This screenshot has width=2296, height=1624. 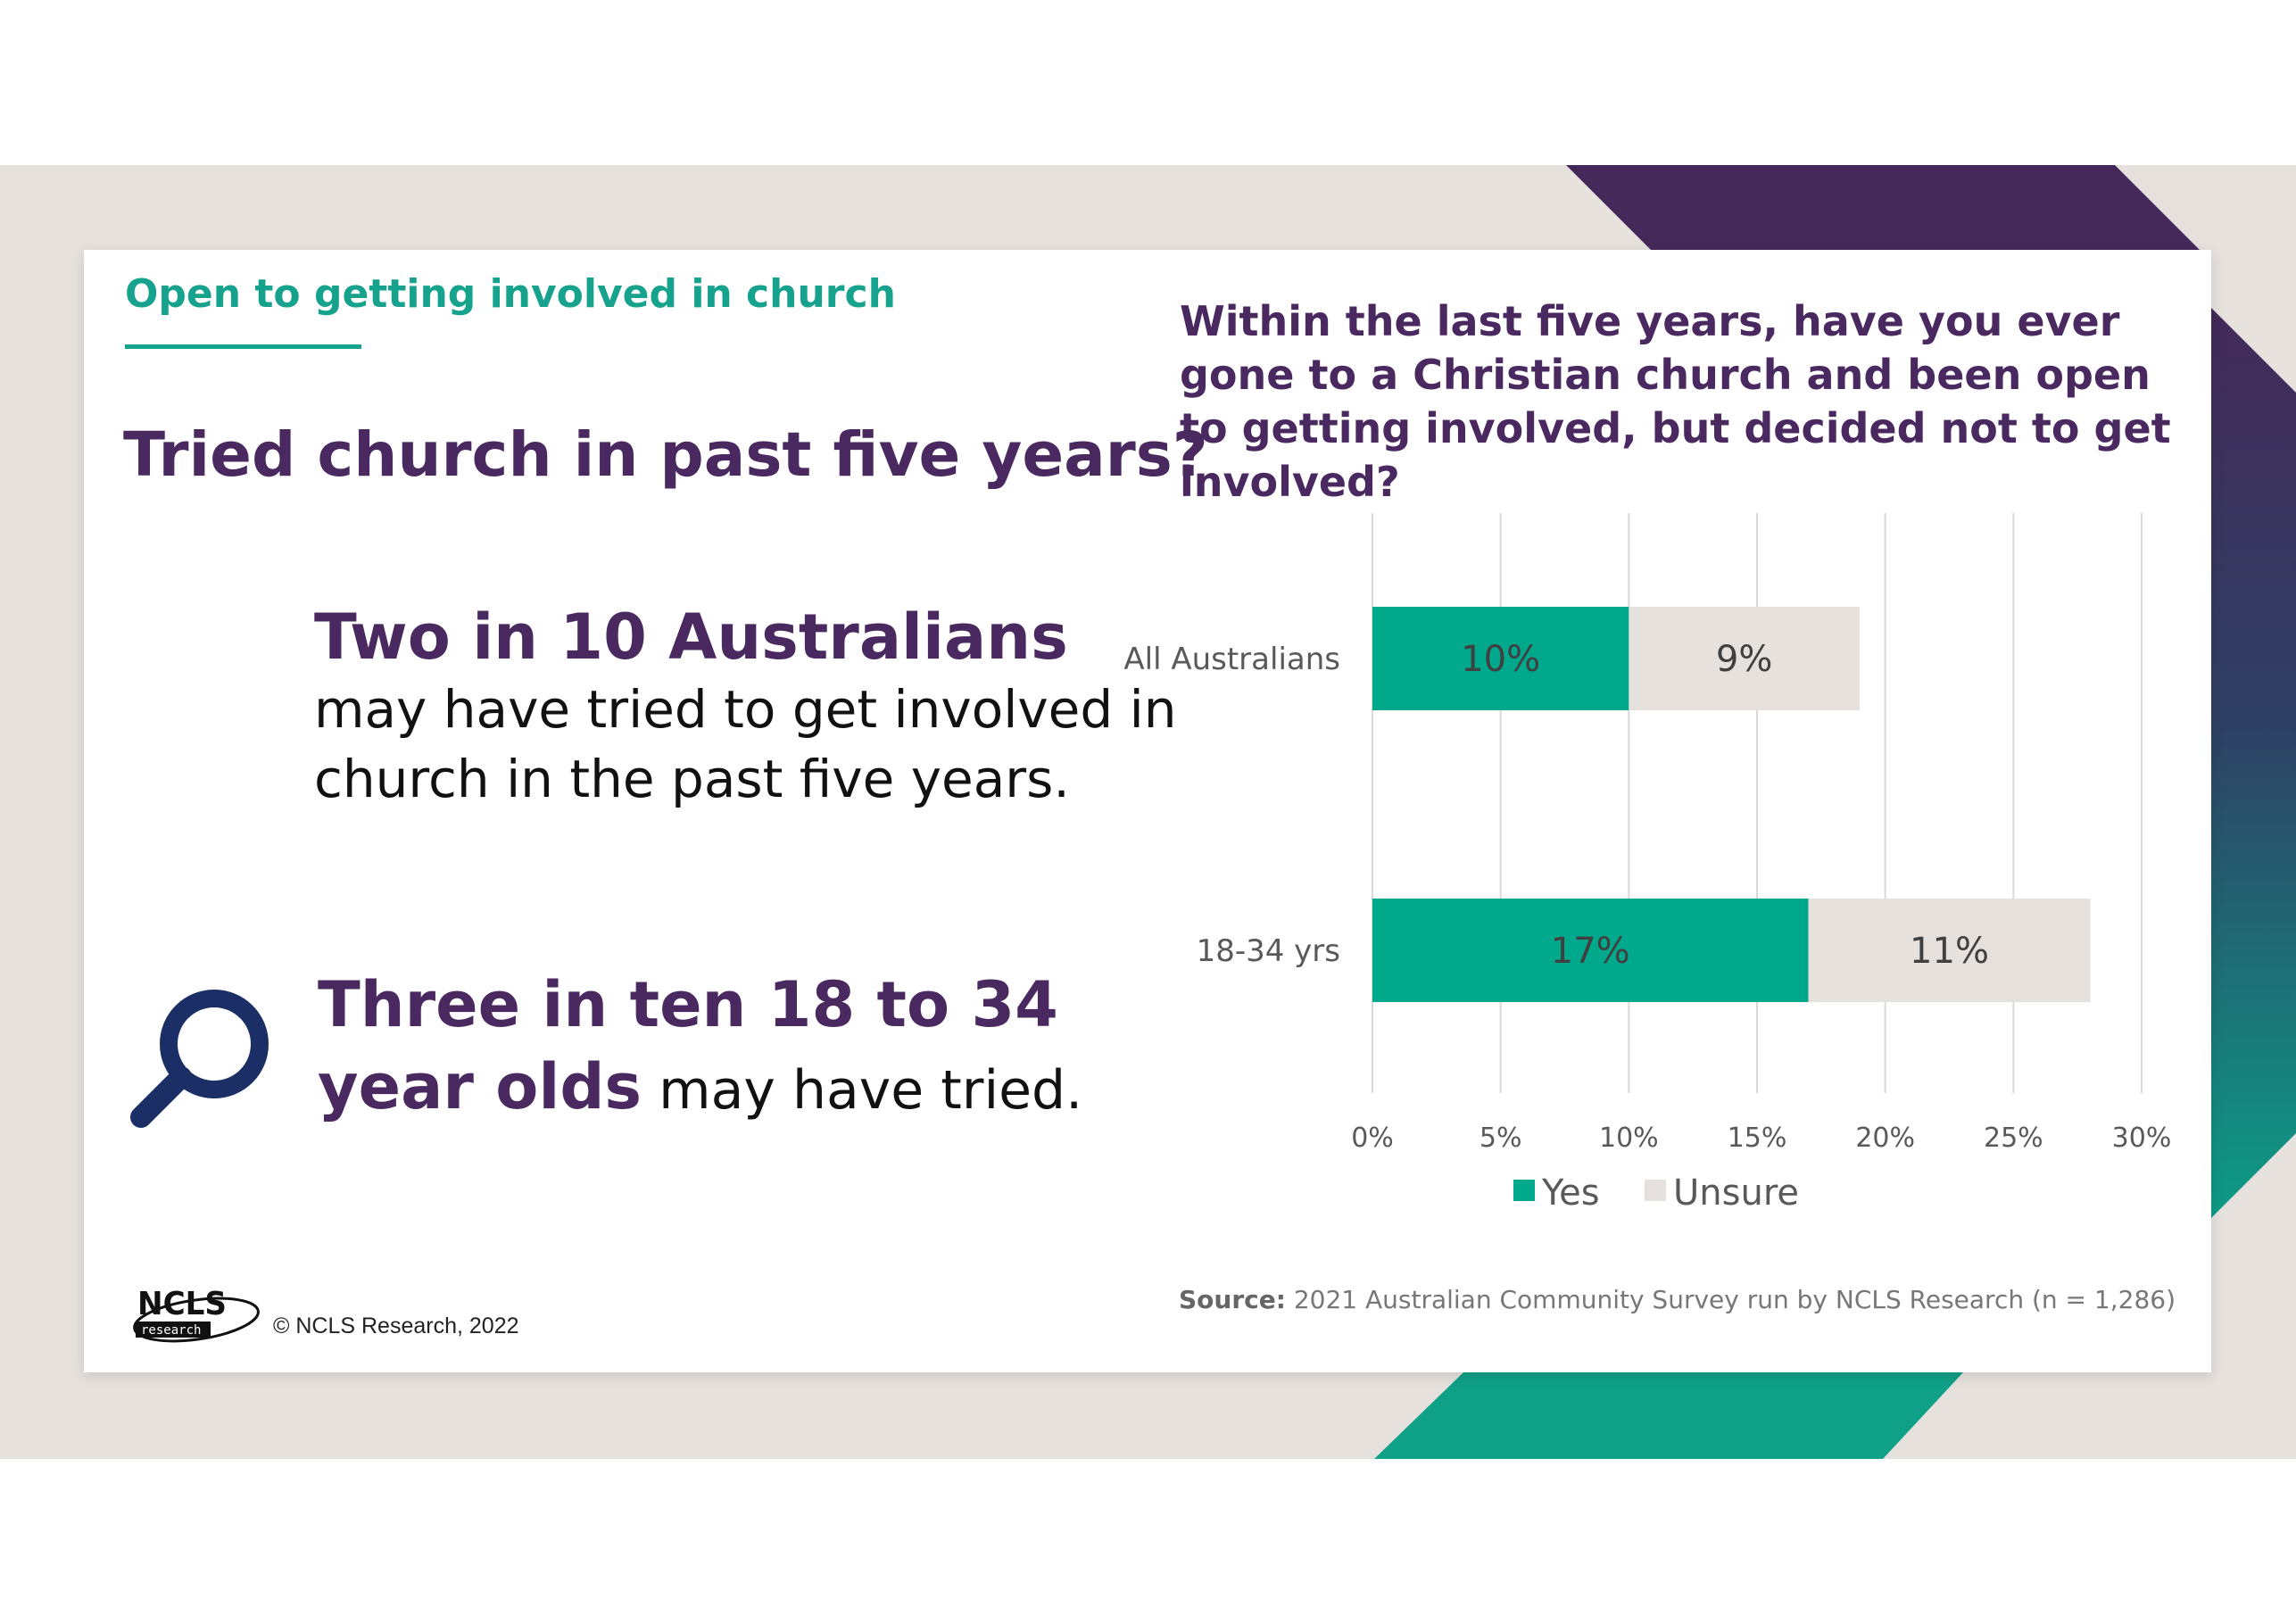 I want to click on x-tick-label: 5%, so click(x=1501, y=1138).